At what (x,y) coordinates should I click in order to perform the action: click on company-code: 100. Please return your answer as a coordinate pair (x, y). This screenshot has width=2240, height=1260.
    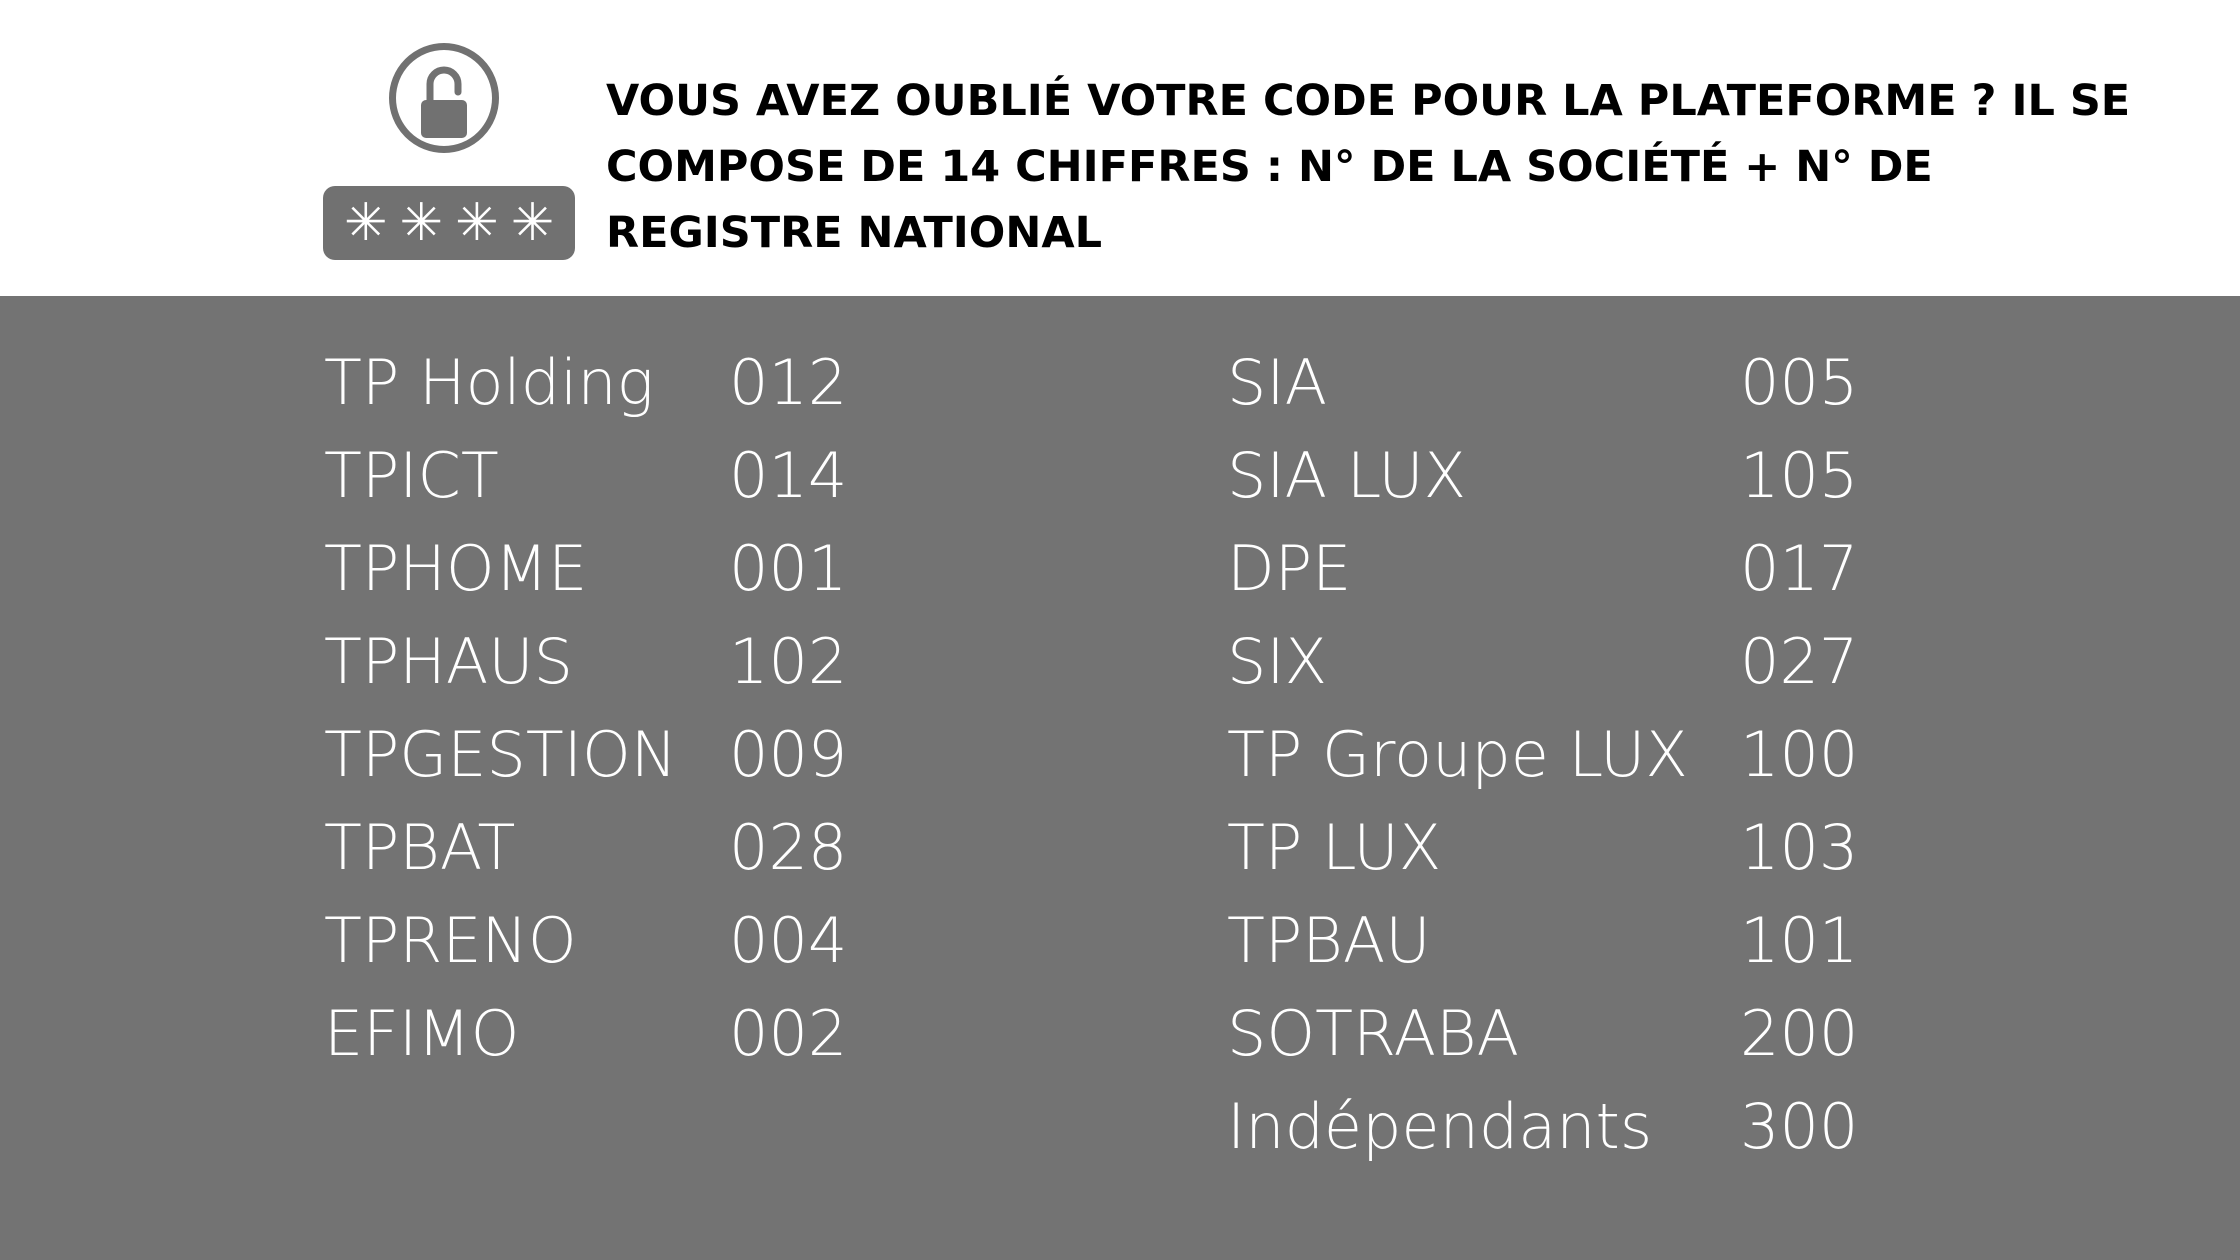
    Looking at the image, I should click on (1799, 754).